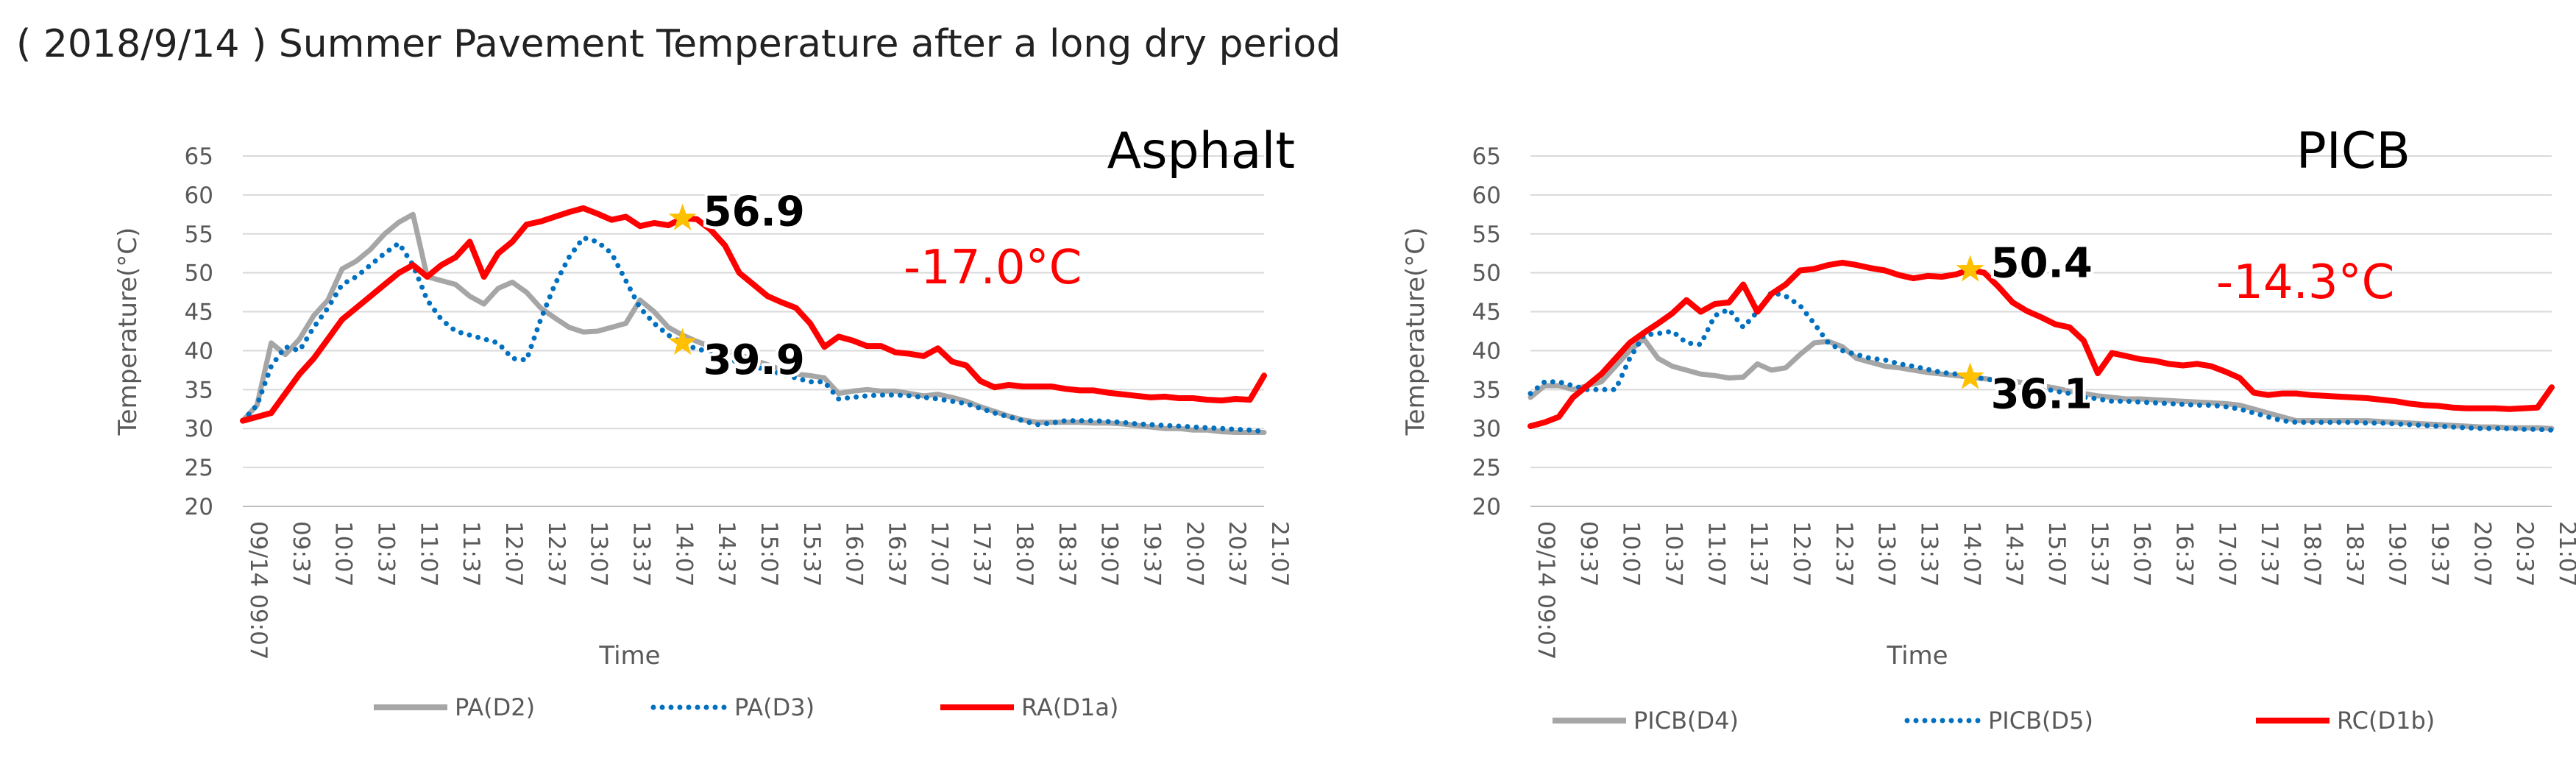 This screenshot has height=764, width=2576. What do you see at coordinates (754, 360) in the screenshot?
I see `min-temperature-label: 39.9` at bounding box center [754, 360].